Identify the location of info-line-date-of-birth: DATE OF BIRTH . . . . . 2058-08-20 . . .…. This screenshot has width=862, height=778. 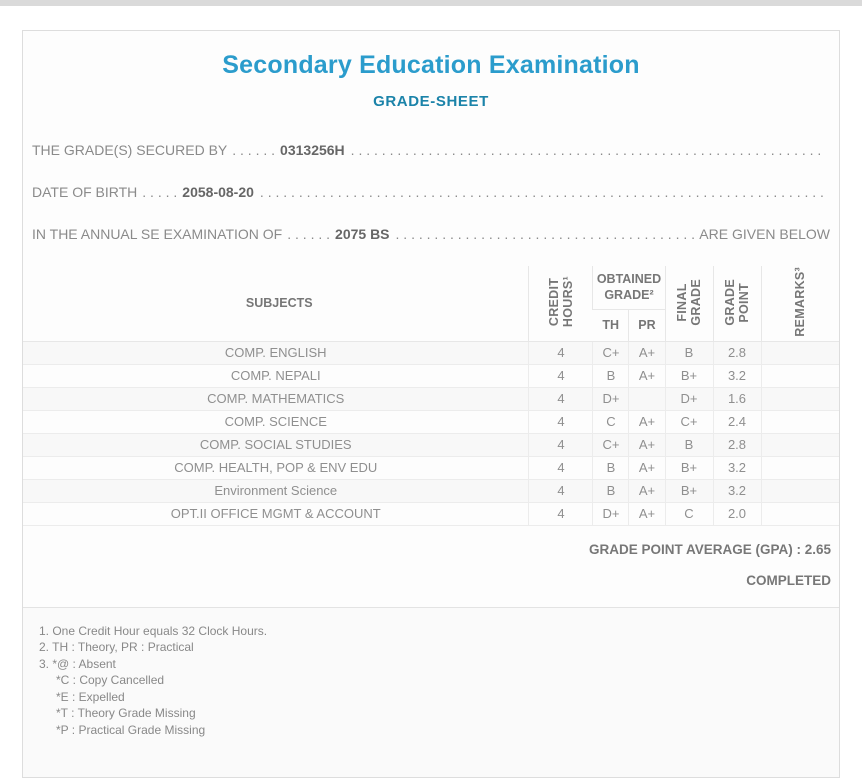
(431, 192).